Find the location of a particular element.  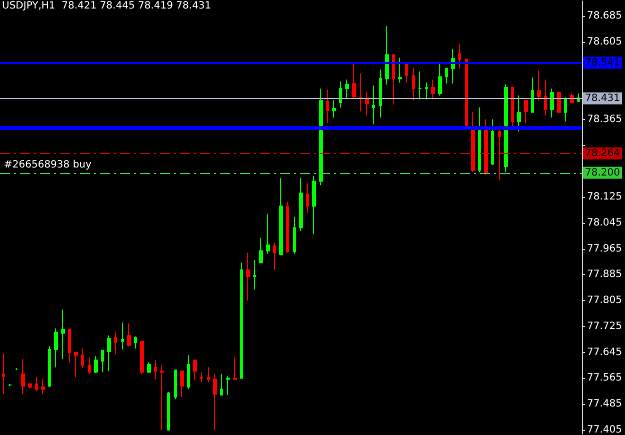

y-tick-label: 78.045 is located at coordinates (604, 222).